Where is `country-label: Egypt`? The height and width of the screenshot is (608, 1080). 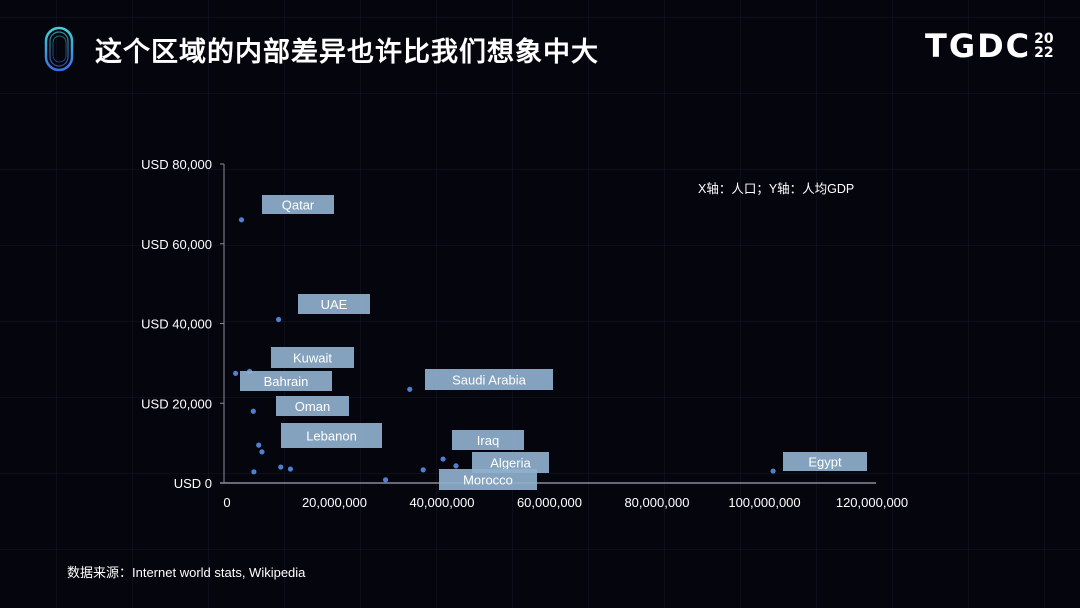 country-label: Egypt is located at coordinates (825, 462).